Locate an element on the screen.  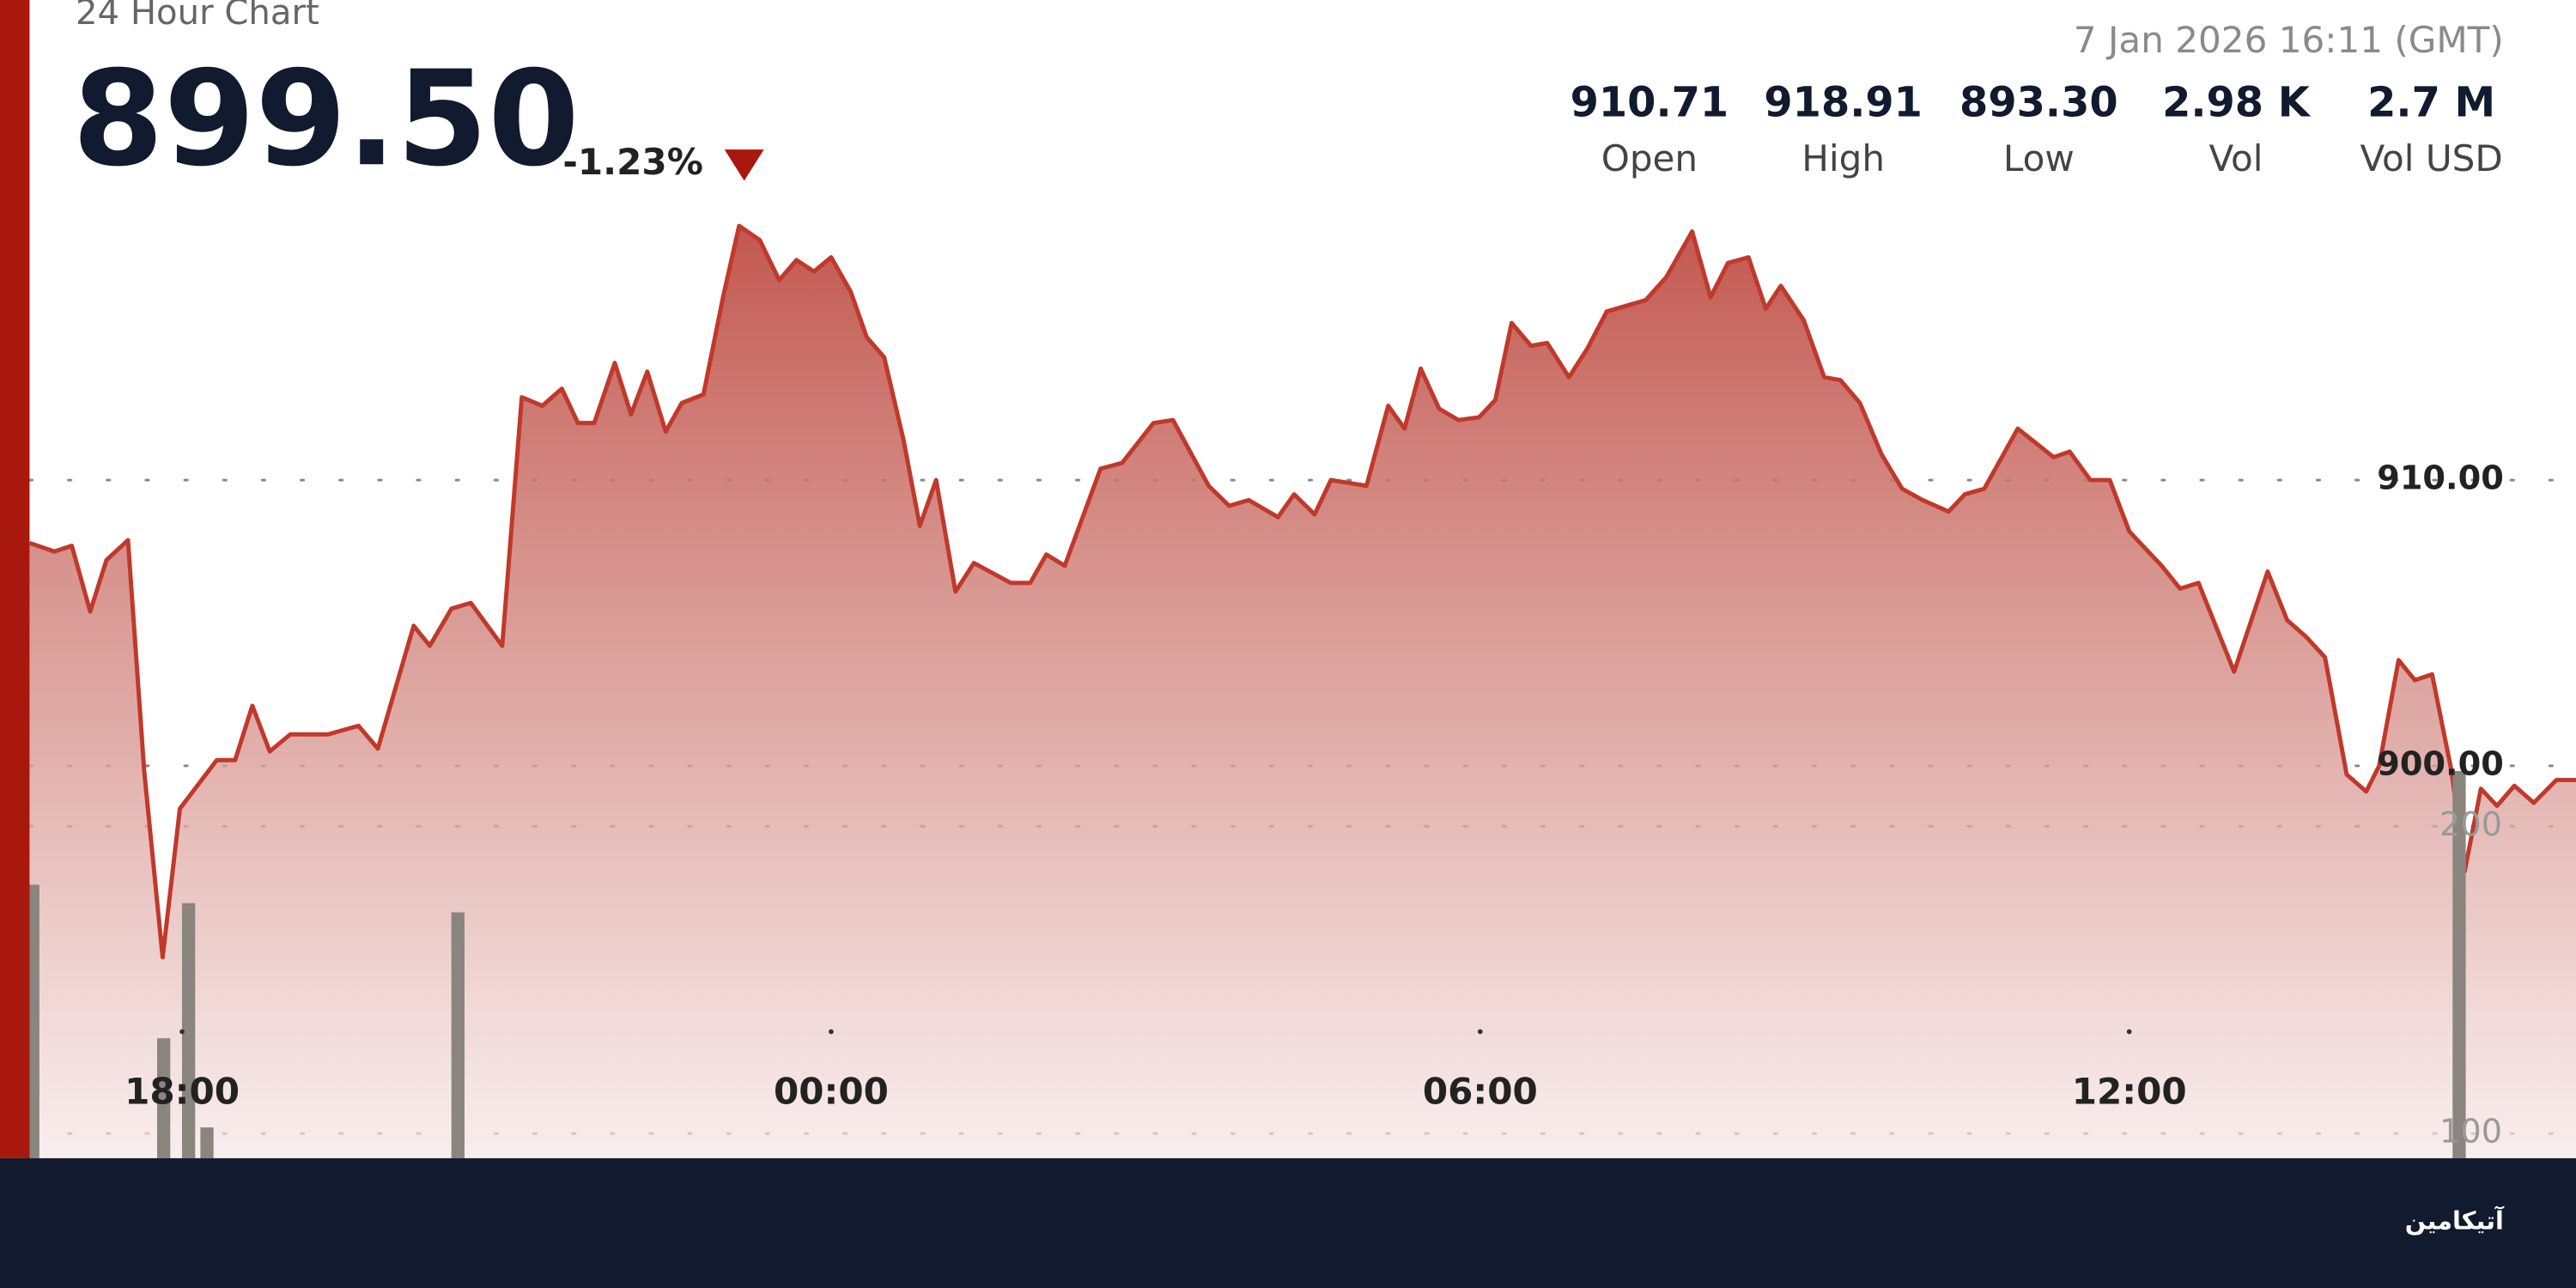
stat-value: 893.30 is located at coordinates (2039, 102).